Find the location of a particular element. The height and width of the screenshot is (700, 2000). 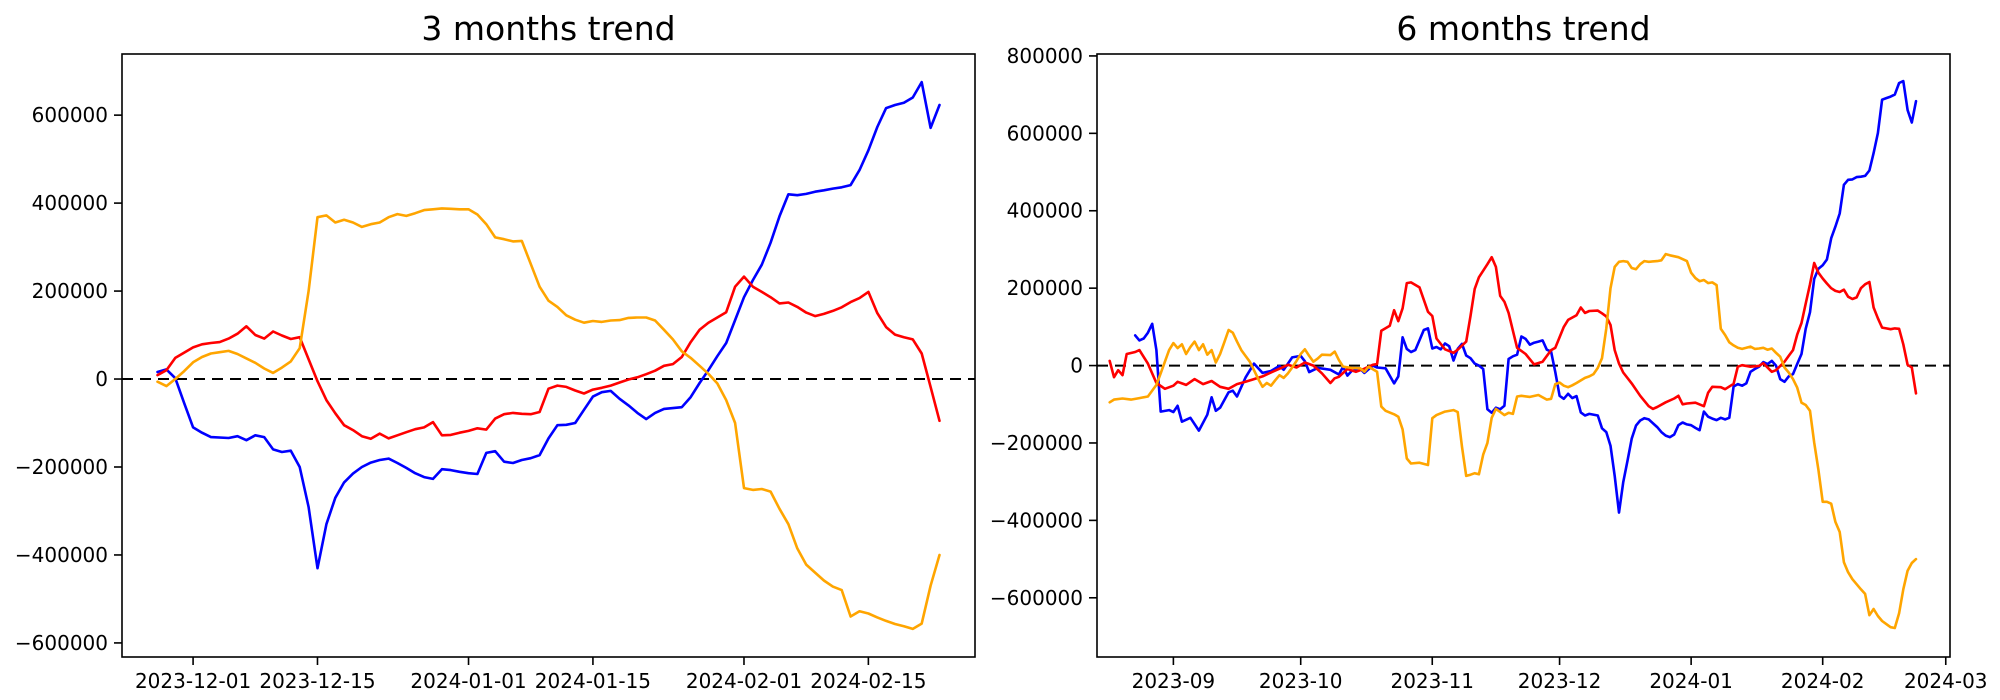

x-axis-tick-label: 2023-12-01 is located at coordinates (193, 681).